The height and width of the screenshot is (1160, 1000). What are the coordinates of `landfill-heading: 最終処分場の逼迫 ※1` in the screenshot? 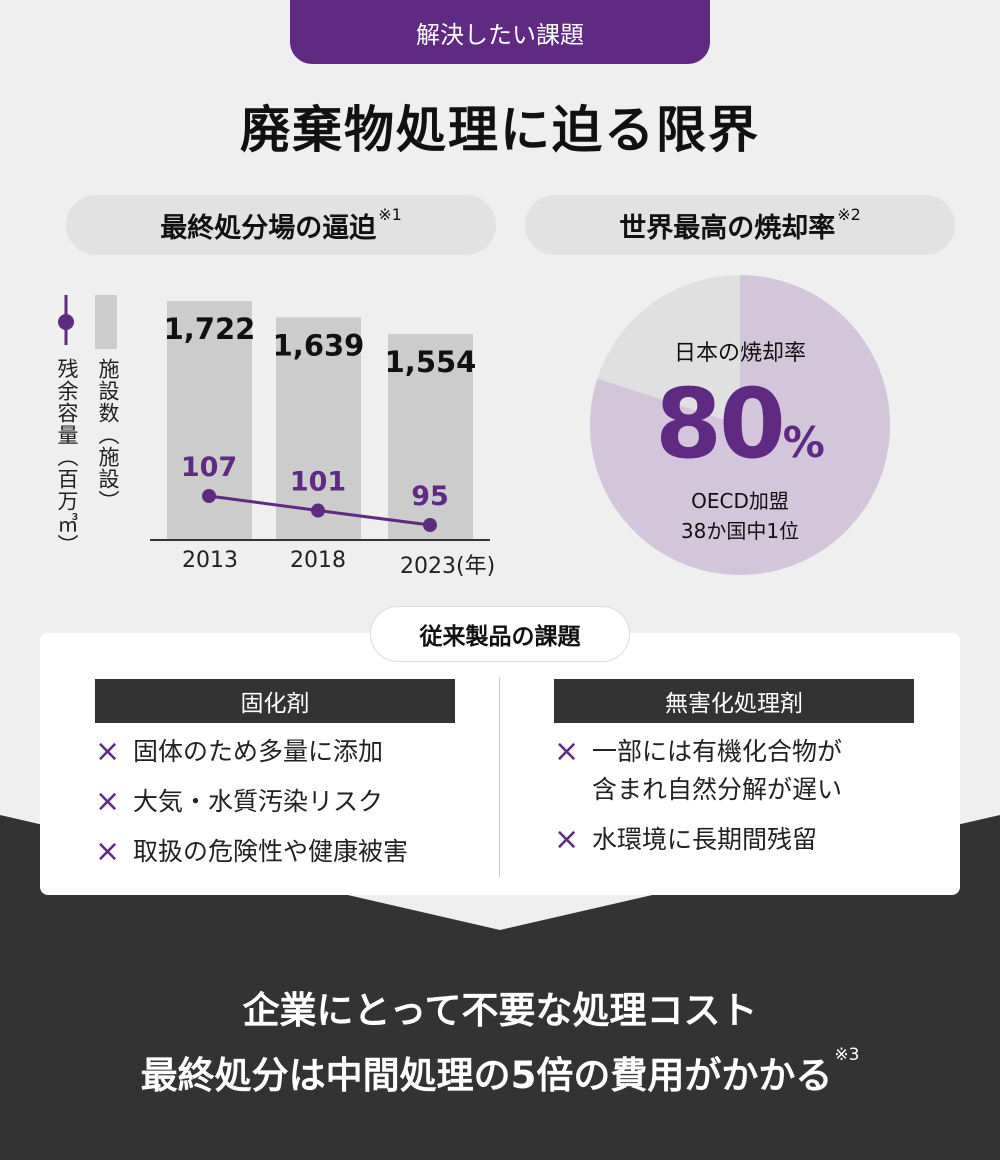 It's located at (281, 225).